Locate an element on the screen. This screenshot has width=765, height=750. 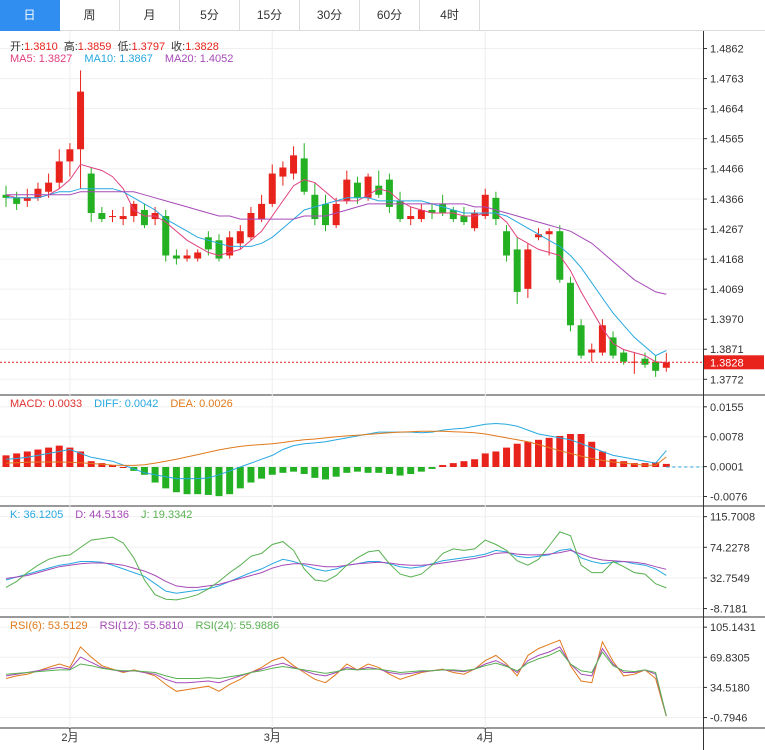
y-tick-label: -0.7946 is located at coordinates (728, 719).